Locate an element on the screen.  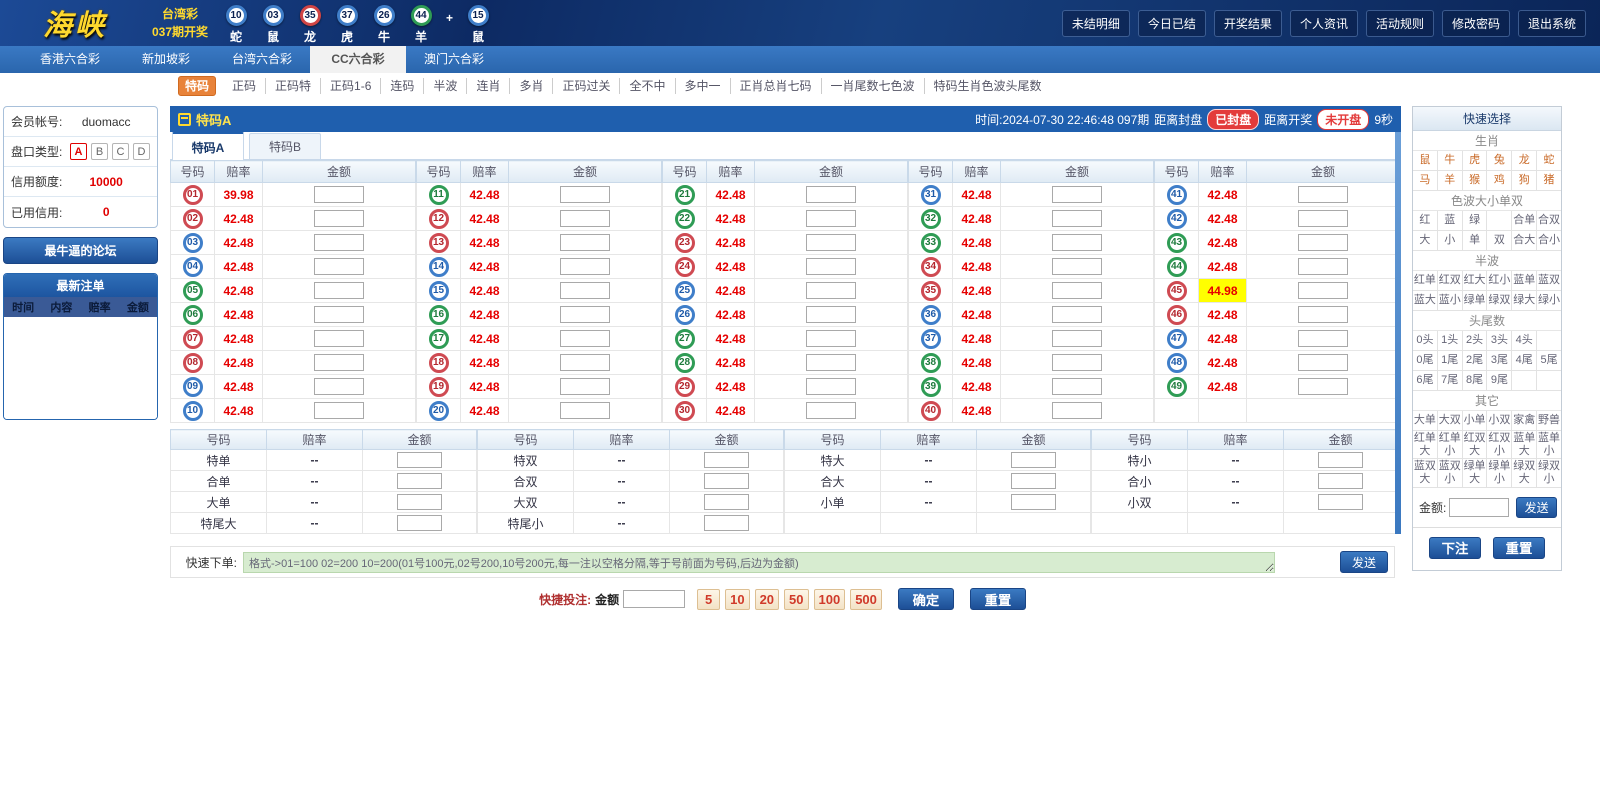
bet-type-item: 特码 is located at coordinates (197, 85).